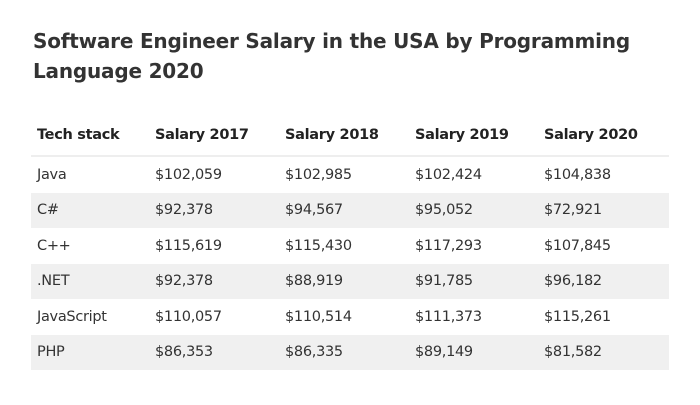  Describe the element at coordinates (214, 352) in the screenshot. I see `salary-cell: $86,353` at that location.